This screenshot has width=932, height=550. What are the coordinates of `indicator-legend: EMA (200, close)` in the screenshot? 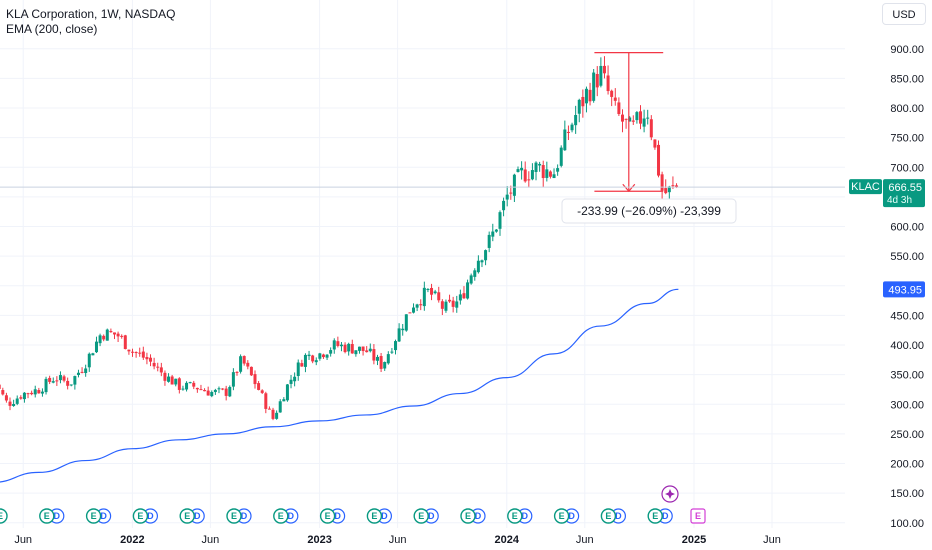 It's located at (52, 29).